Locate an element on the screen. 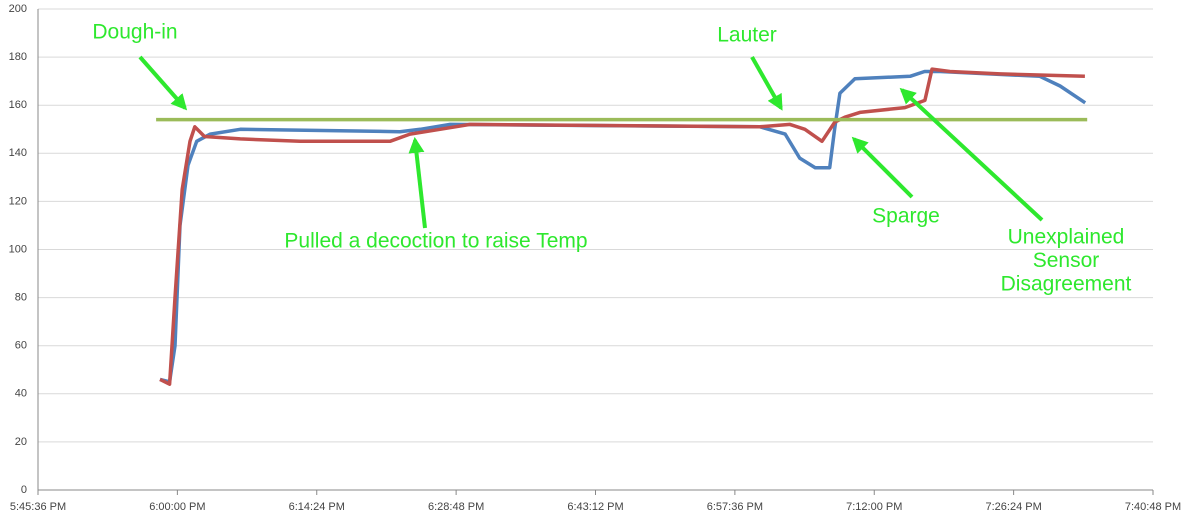 This screenshot has width=1186, height=523. y-tick-label: 180 is located at coordinates (18, 57).